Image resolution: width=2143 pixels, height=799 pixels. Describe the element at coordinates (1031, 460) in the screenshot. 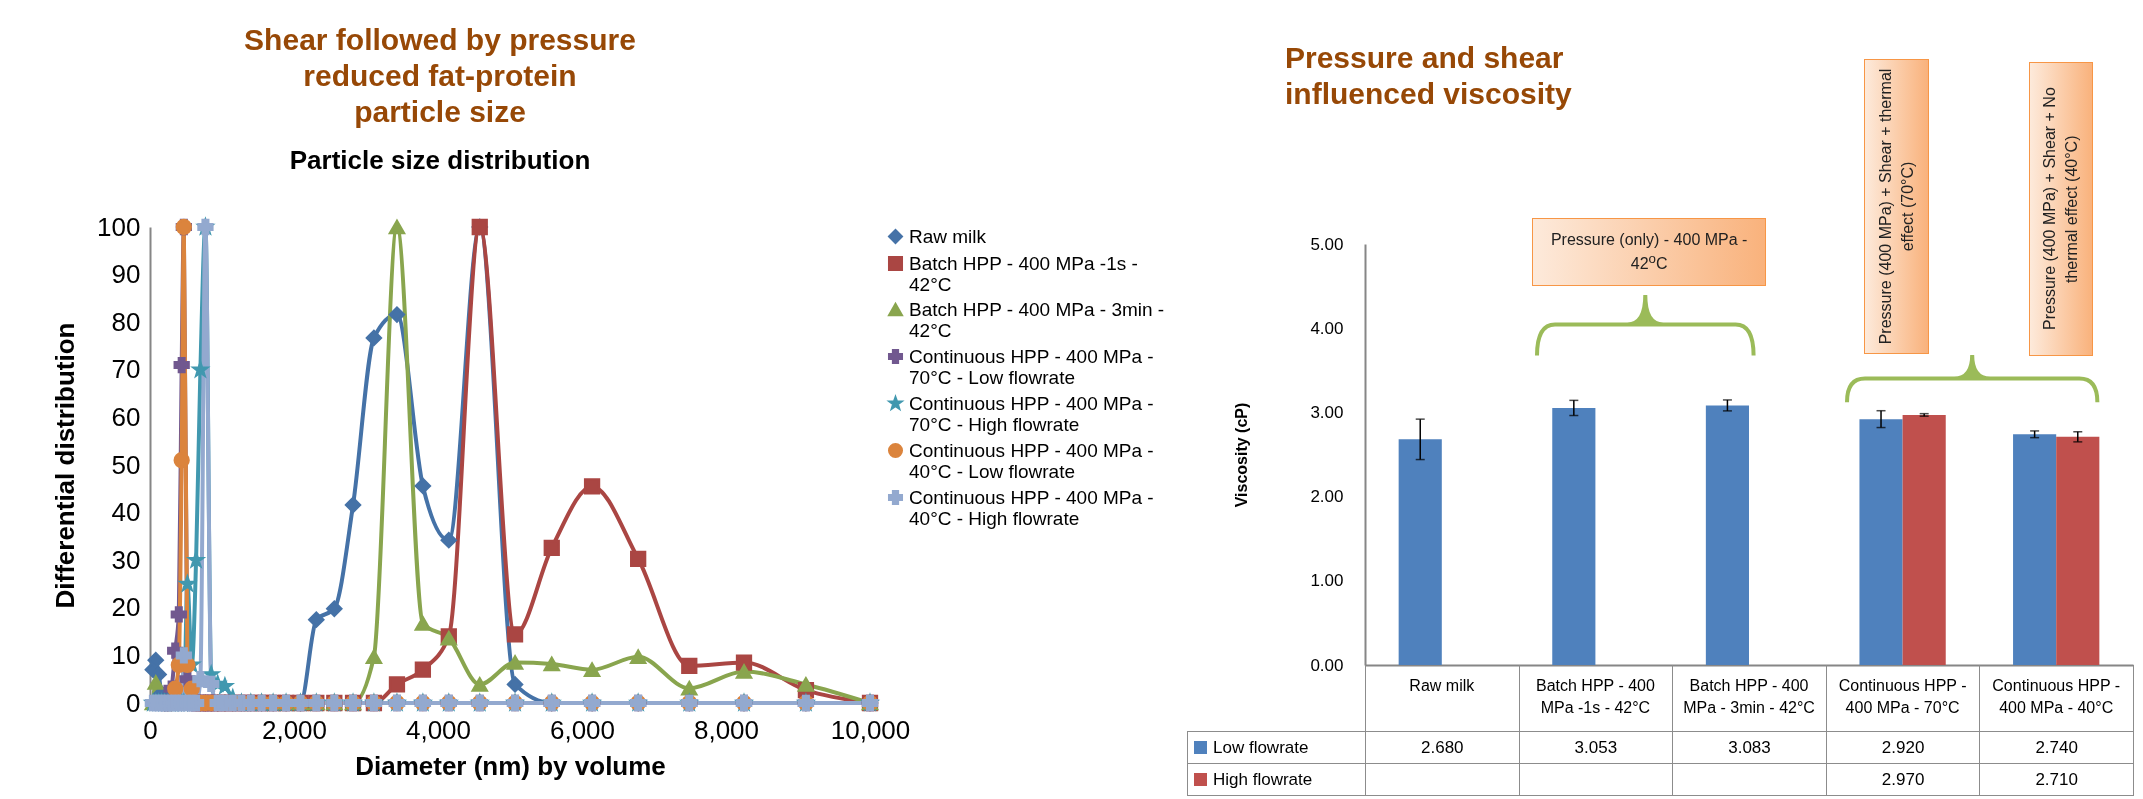

I see `legend-label: Continuous HPP - 400 MPa - 40°C - Low flowrate` at that location.